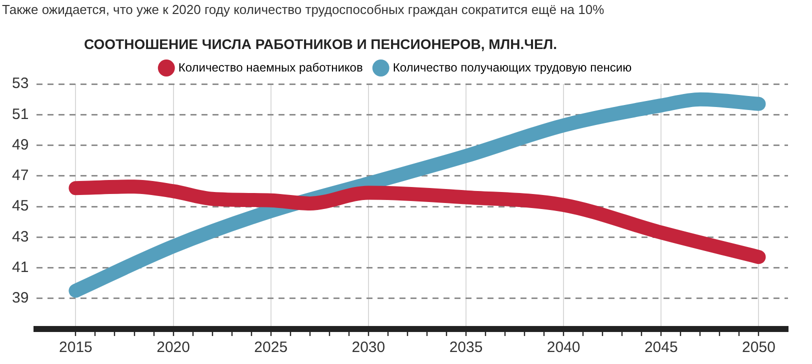 The width and height of the screenshot is (812, 364). Describe the element at coordinates (20, 114) in the screenshot. I see `y-tick-label: 51` at that location.